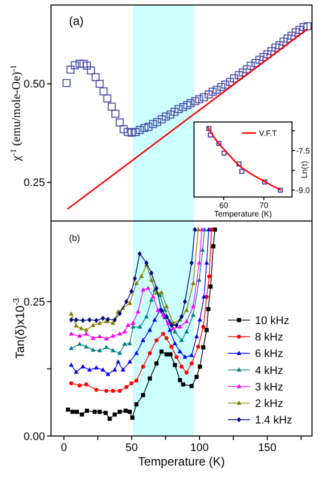 The height and width of the screenshot is (480, 320). What do you see at coordinates (269, 354) in the screenshot?
I see `legend-label: 6 kHz` at bounding box center [269, 354].